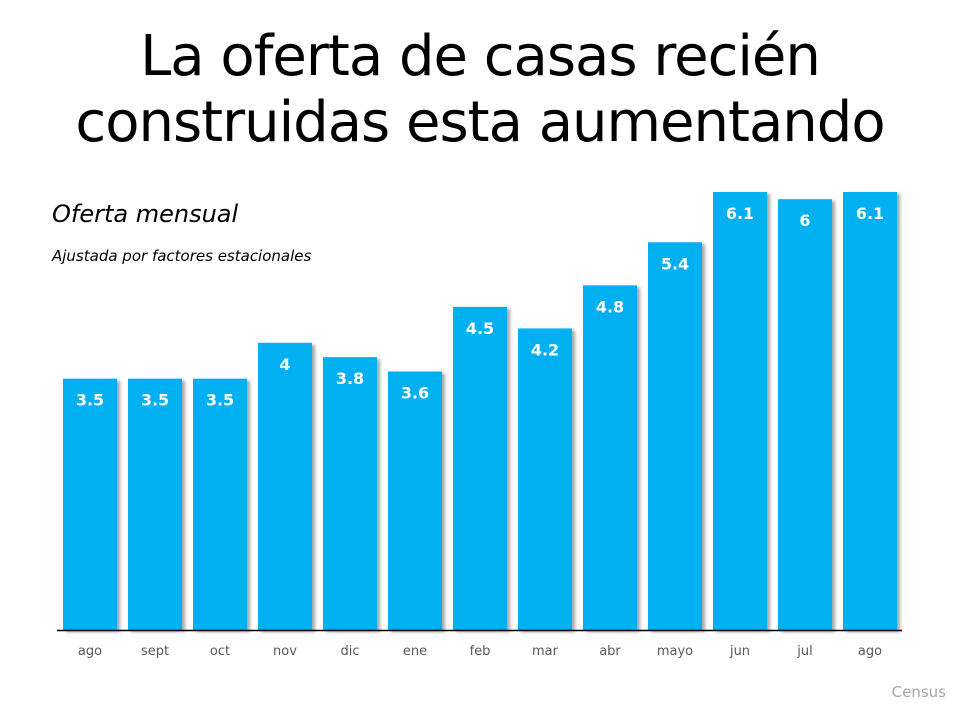  I want to click on chart-subtitle: Oferta mensual, so click(145, 214).